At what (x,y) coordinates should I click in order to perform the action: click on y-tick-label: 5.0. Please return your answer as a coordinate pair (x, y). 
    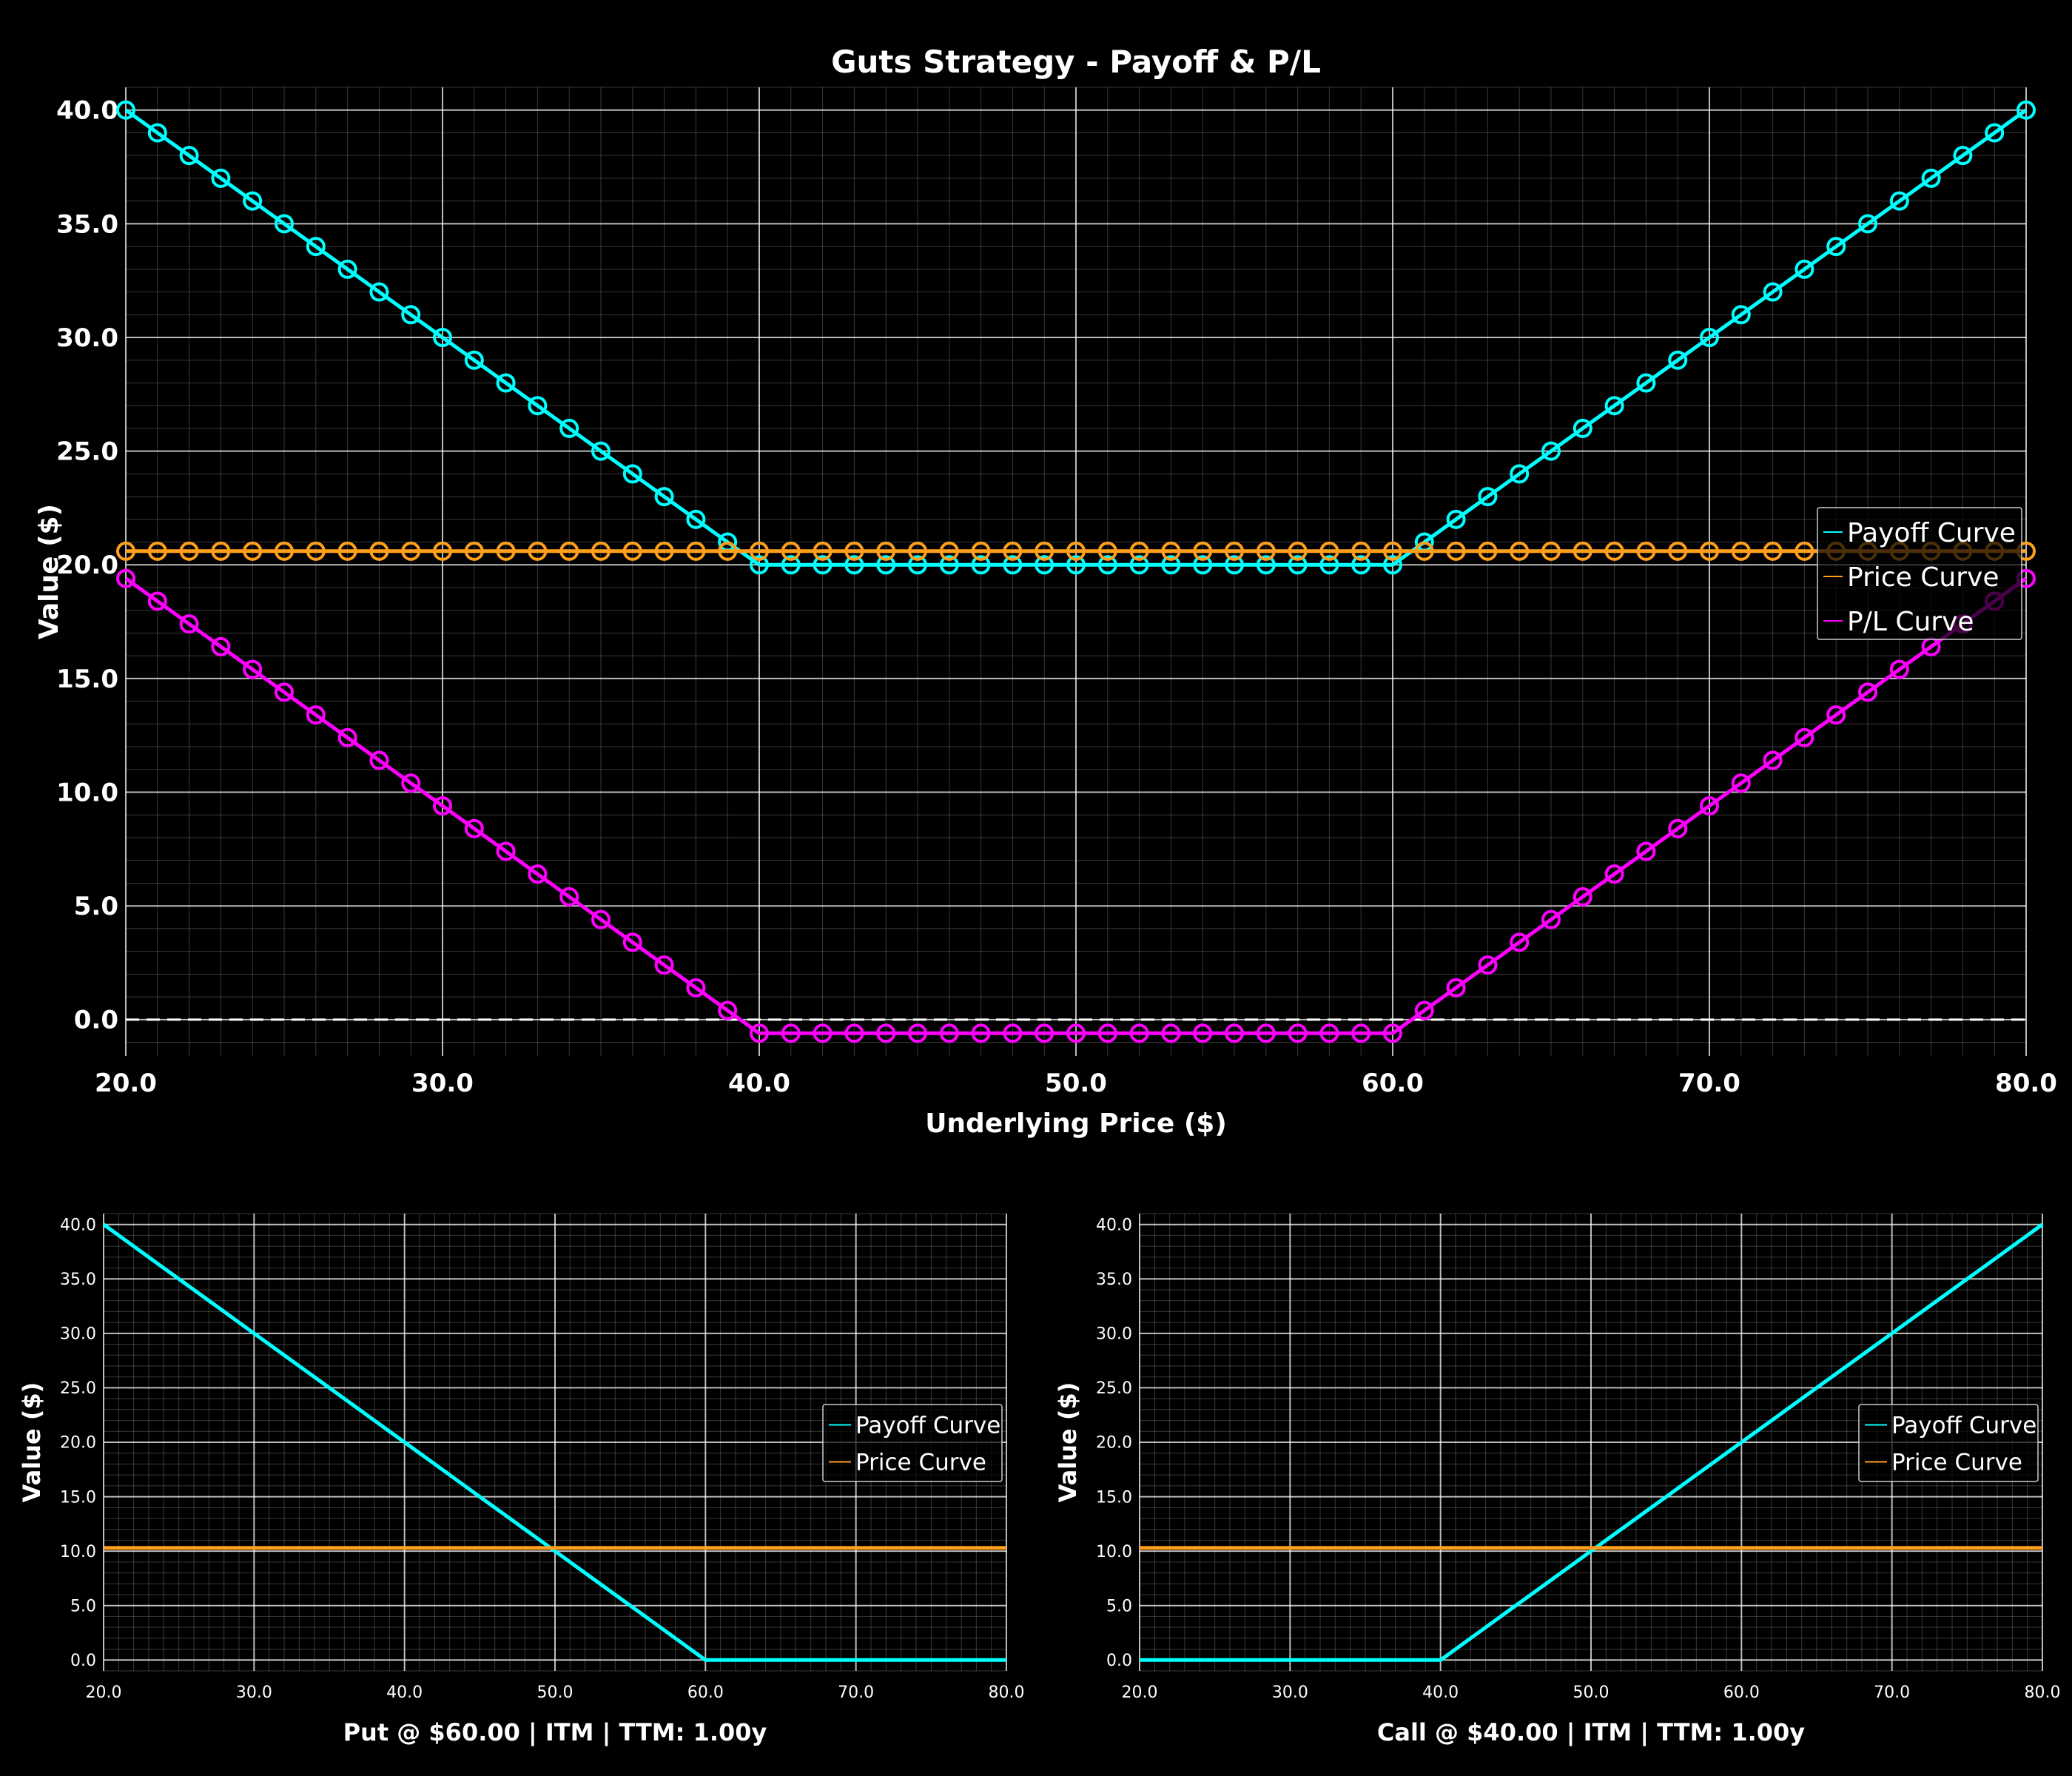
    Looking at the image, I should click on (83, 1606).